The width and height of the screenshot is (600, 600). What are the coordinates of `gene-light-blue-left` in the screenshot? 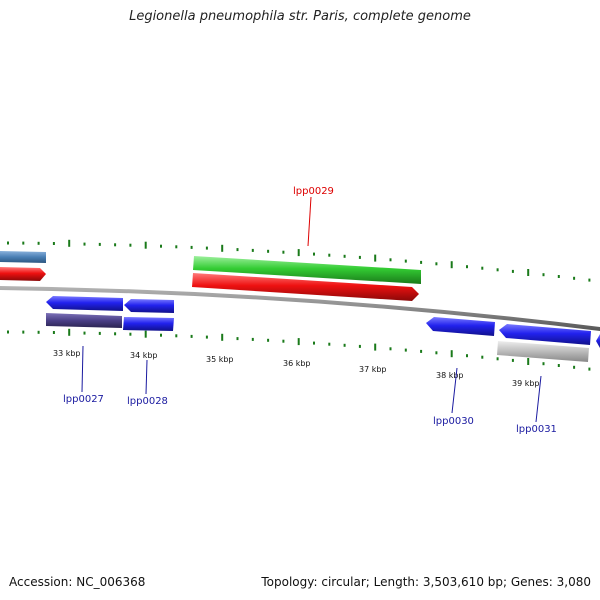 It's located at (23, 257).